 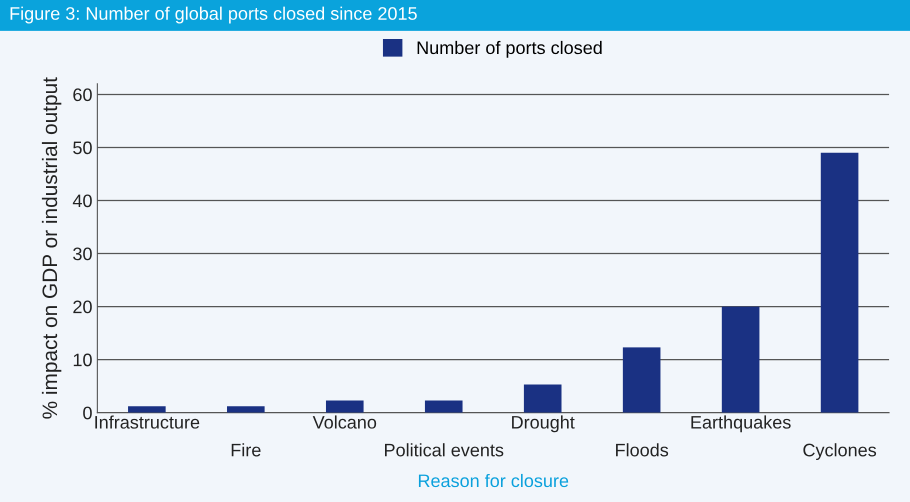 What do you see at coordinates (87, 413) in the screenshot?
I see `y-tick-label: 0` at bounding box center [87, 413].